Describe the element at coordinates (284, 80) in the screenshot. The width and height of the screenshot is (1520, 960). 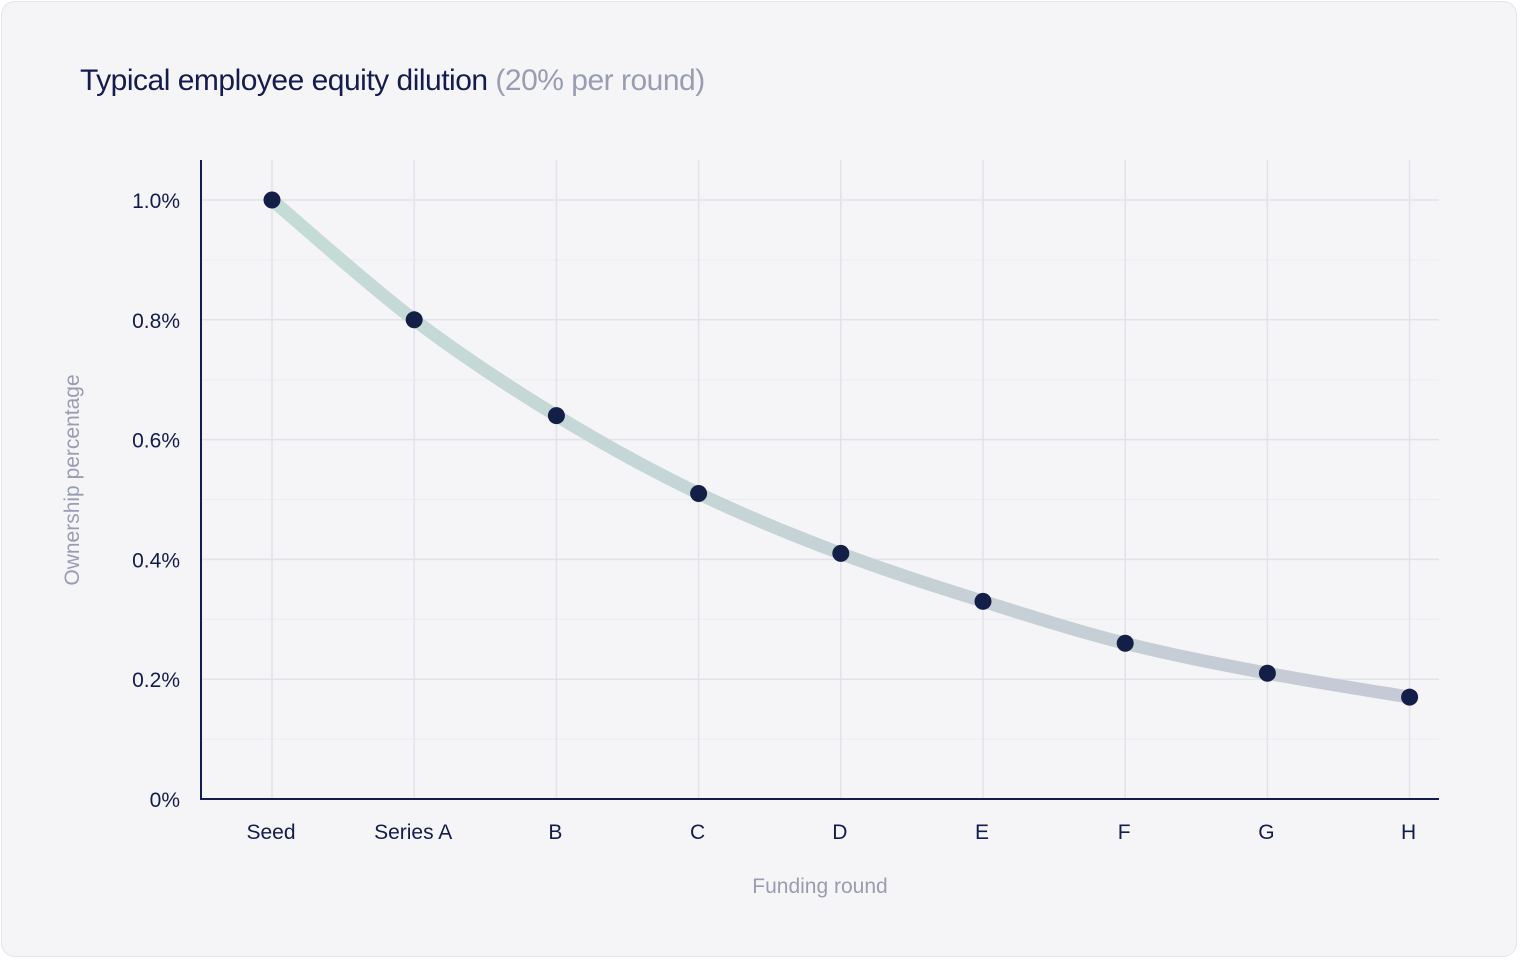
I see `chart-title-main: Typical employee equity dilution` at that location.